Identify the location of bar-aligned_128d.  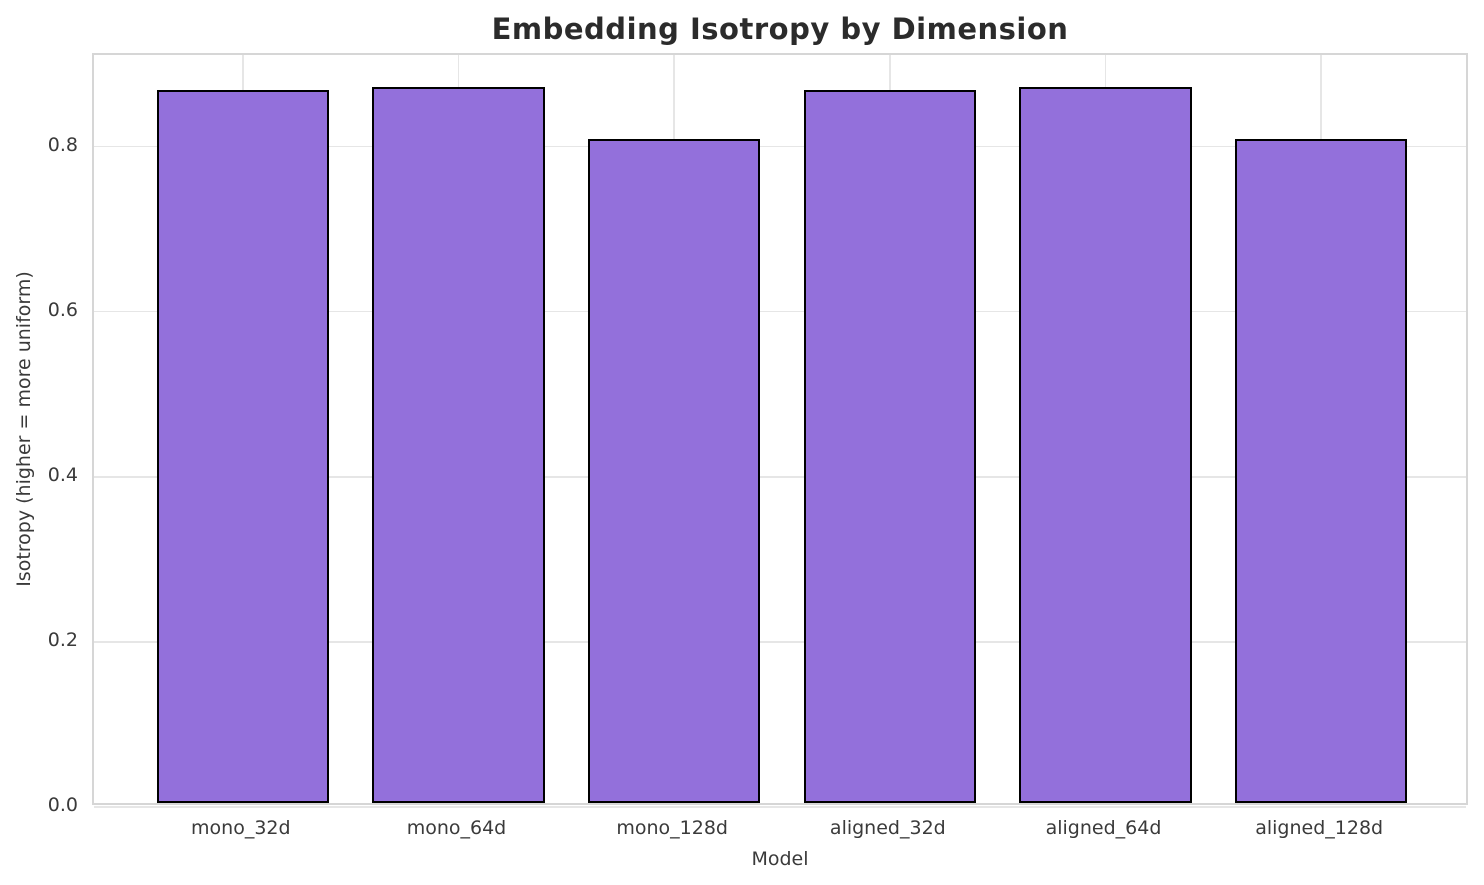
(1321, 470).